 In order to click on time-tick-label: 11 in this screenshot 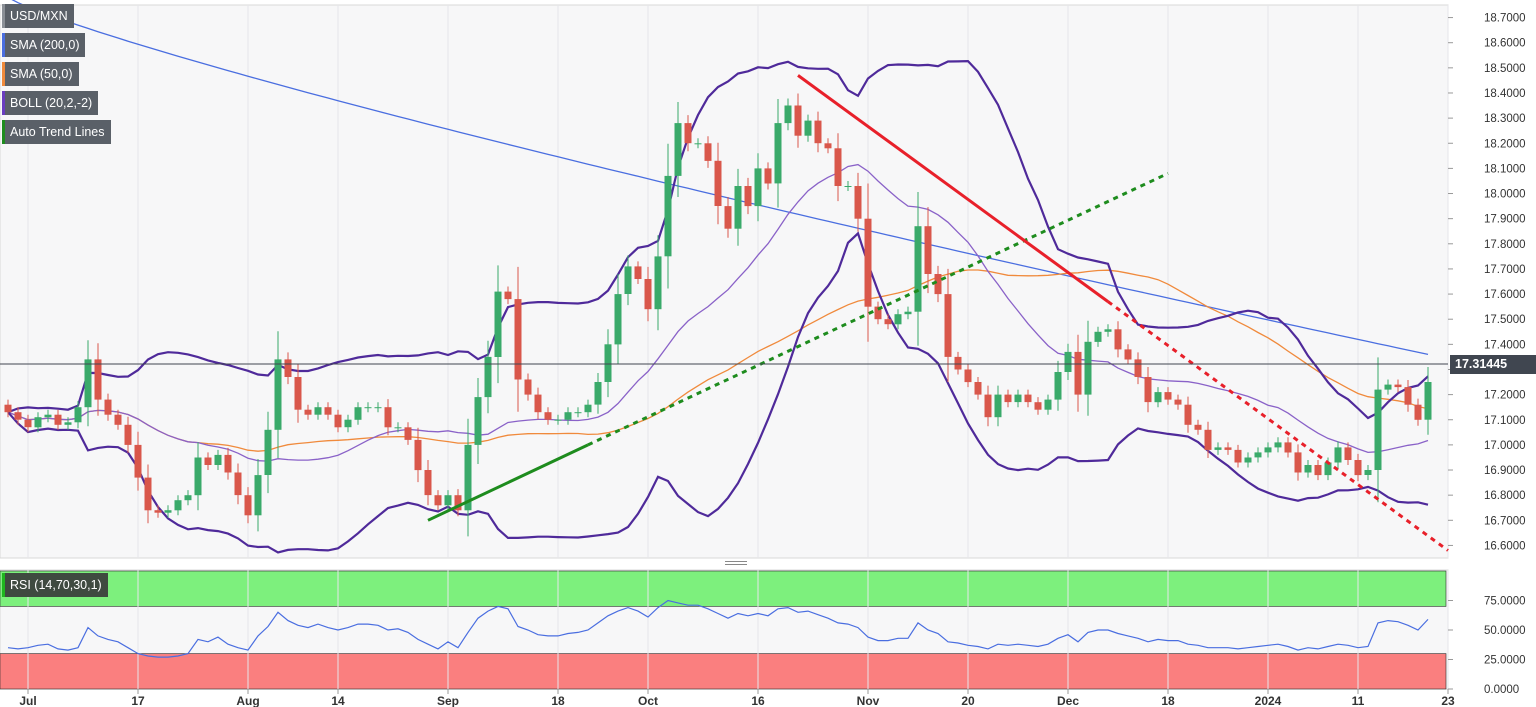, I will do `click(1358, 700)`.